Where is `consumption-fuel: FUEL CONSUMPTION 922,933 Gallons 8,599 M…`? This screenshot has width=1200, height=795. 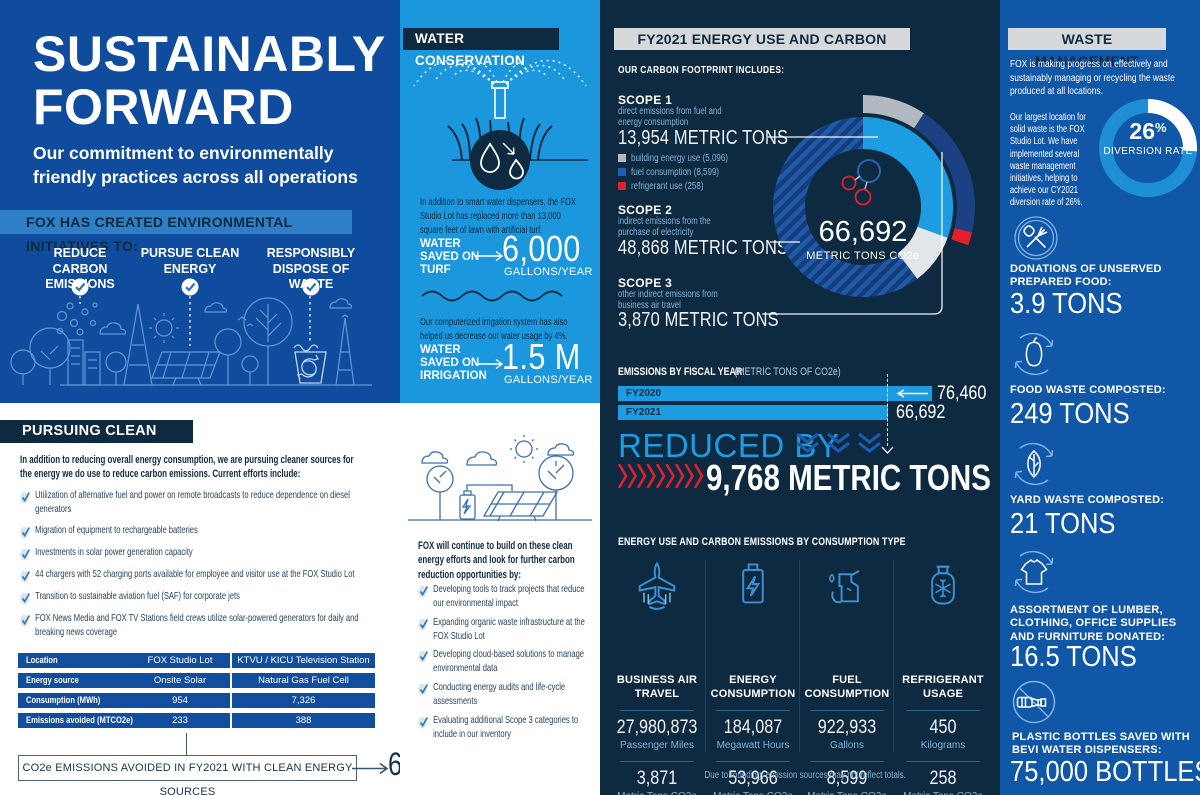
consumption-fuel: FUEL CONSUMPTION 922,933 Gallons 8,599 M… is located at coordinates (847, 676).